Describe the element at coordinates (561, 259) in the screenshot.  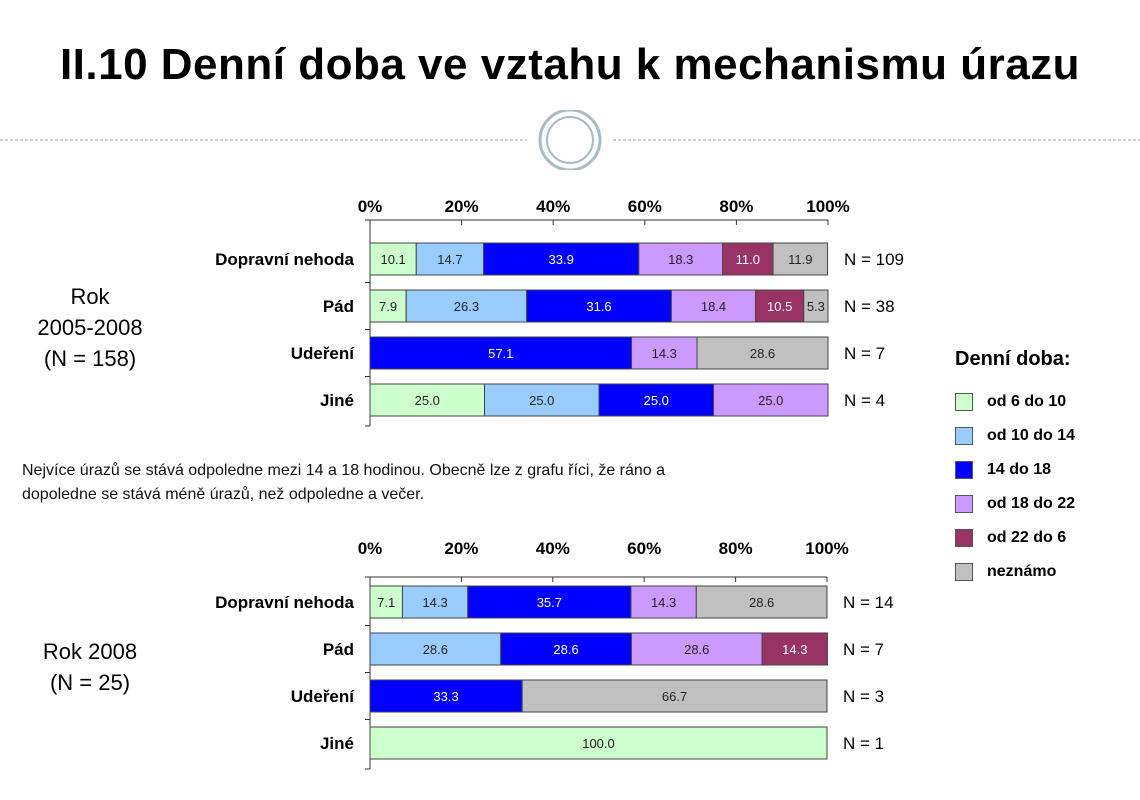
I see `data-label: 33.9` at that location.